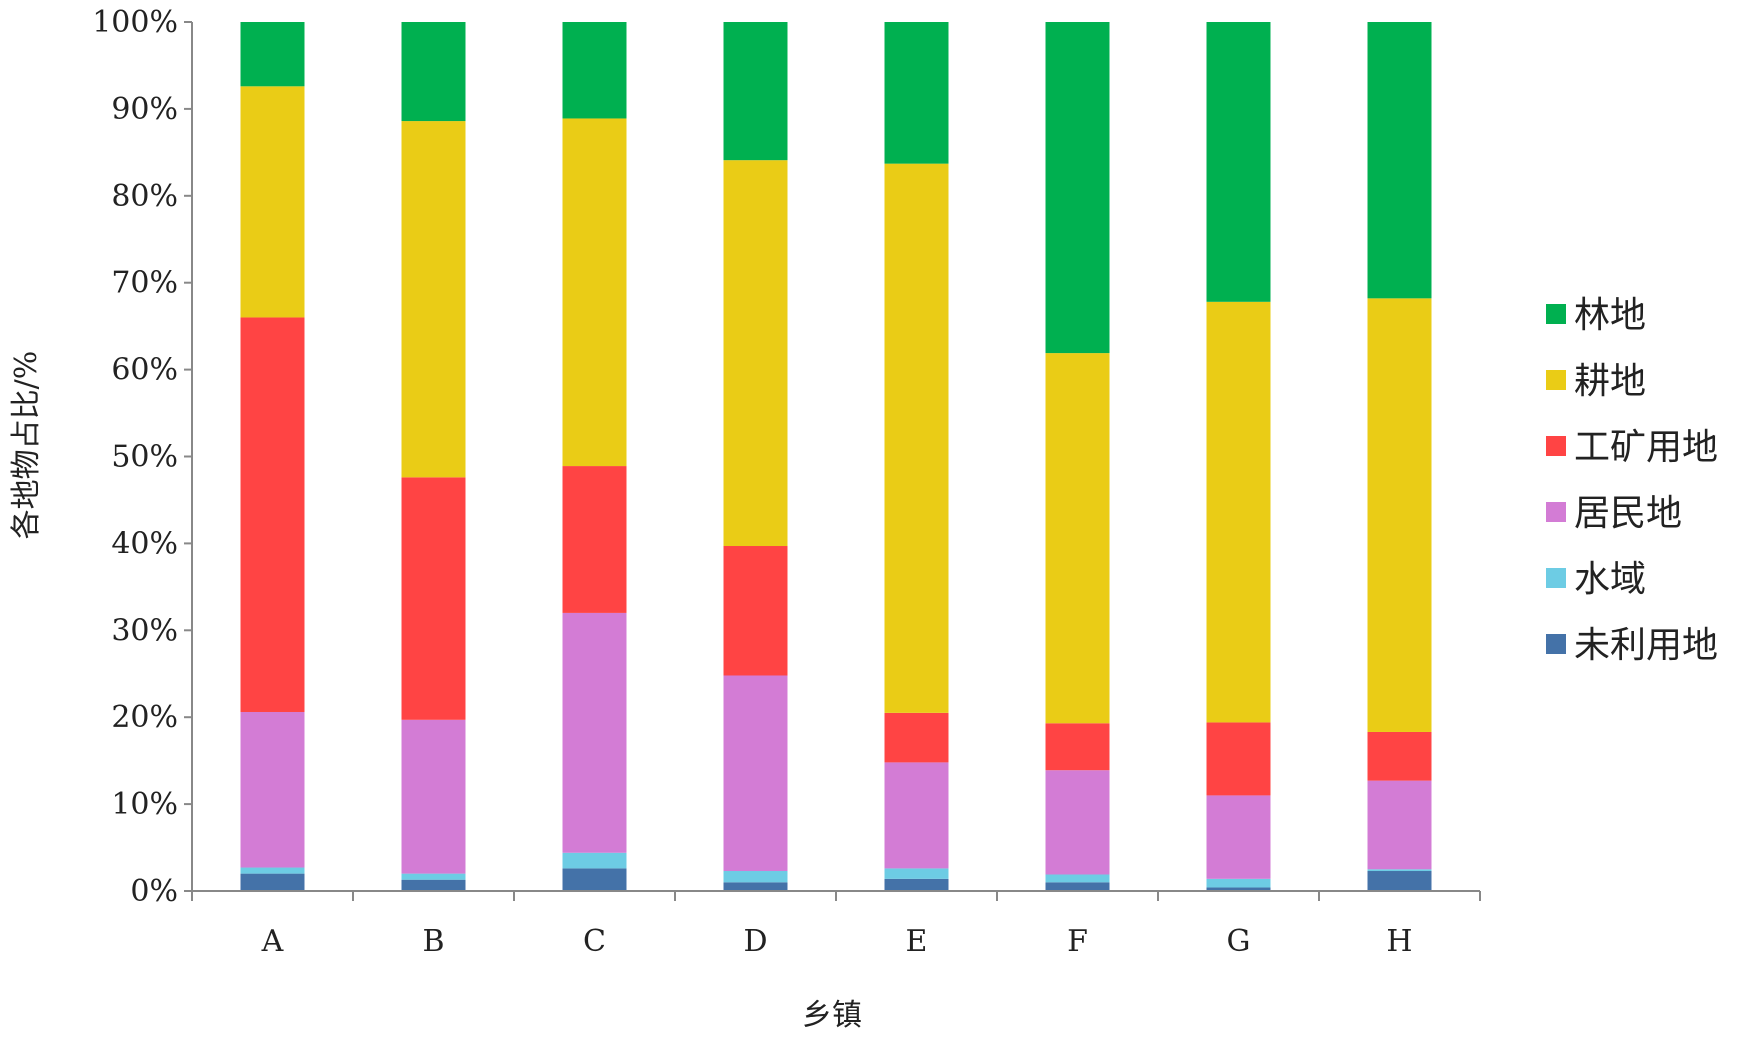 The width and height of the screenshot is (1741, 1044). Describe the element at coordinates (144, 717) in the screenshot. I see `y-tick-label: 20%` at that location.